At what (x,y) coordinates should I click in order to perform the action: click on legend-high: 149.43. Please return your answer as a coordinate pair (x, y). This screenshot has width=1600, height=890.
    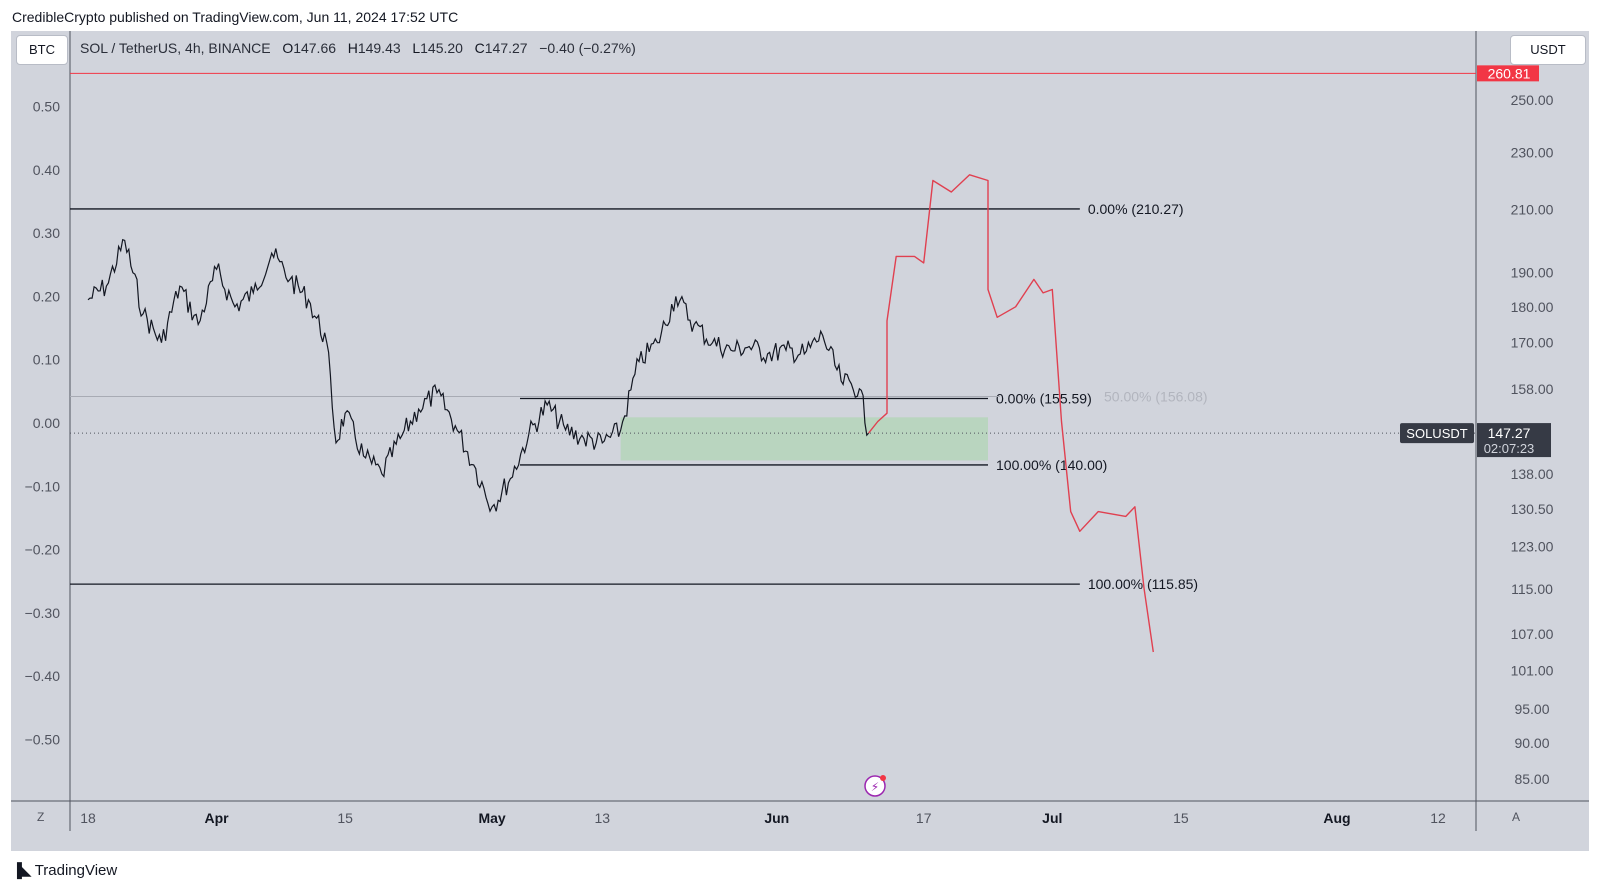
    Looking at the image, I should click on (379, 48).